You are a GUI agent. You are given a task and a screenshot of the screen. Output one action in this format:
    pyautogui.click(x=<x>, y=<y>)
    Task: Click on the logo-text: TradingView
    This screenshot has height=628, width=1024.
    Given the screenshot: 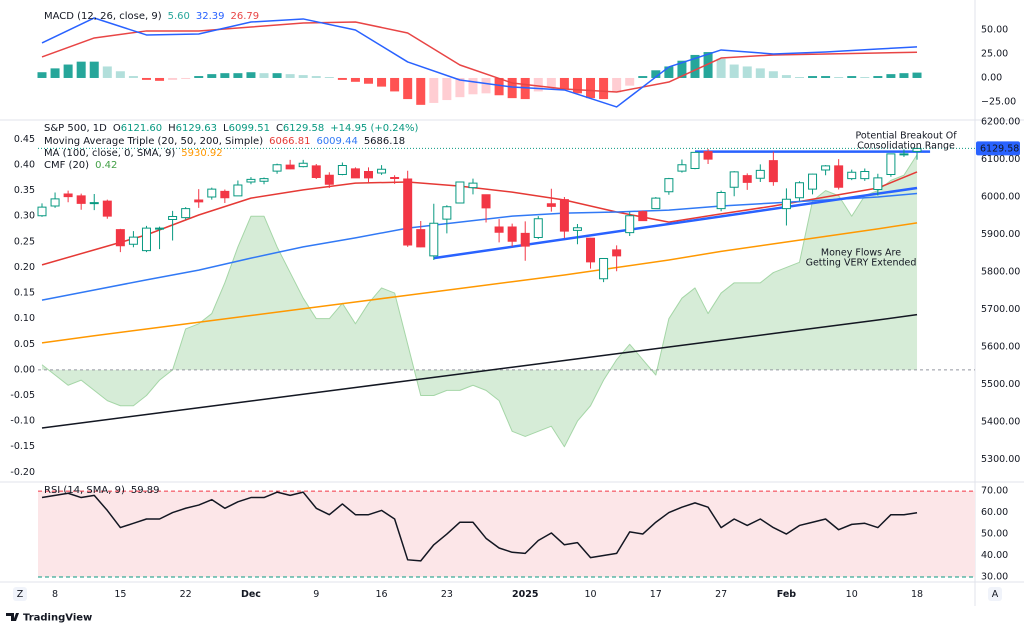 What is the action you would take?
    pyautogui.click(x=57, y=618)
    